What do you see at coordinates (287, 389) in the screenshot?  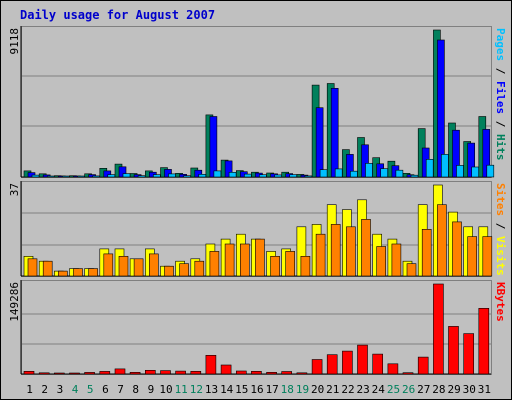 I see `x-tick-label-18: 18` at bounding box center [287, 389].